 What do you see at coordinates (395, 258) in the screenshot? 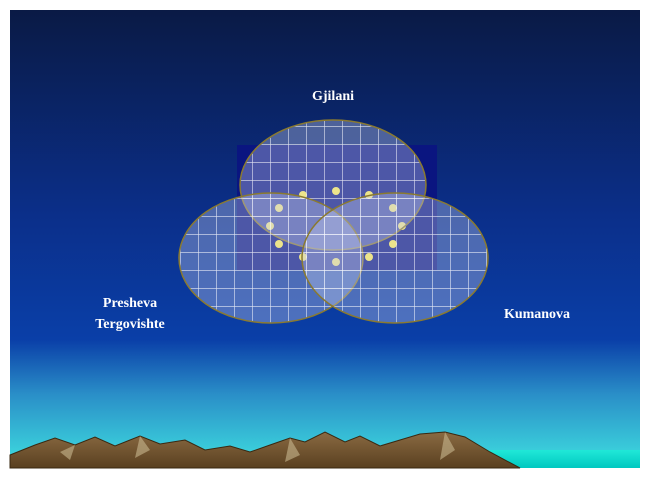
I see `circle-right` at bounding box center [395, 258].